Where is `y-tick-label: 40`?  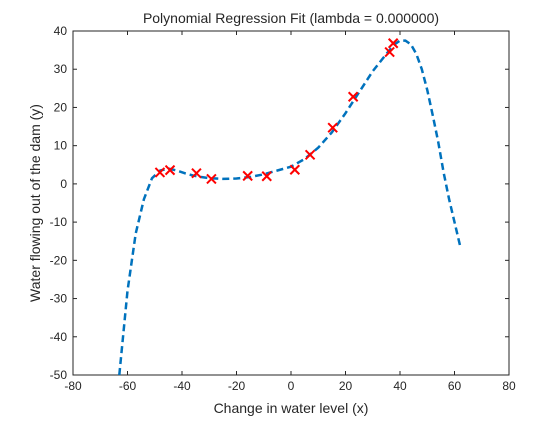 y-tick-label: 40 is located at coordinates (61, 31).